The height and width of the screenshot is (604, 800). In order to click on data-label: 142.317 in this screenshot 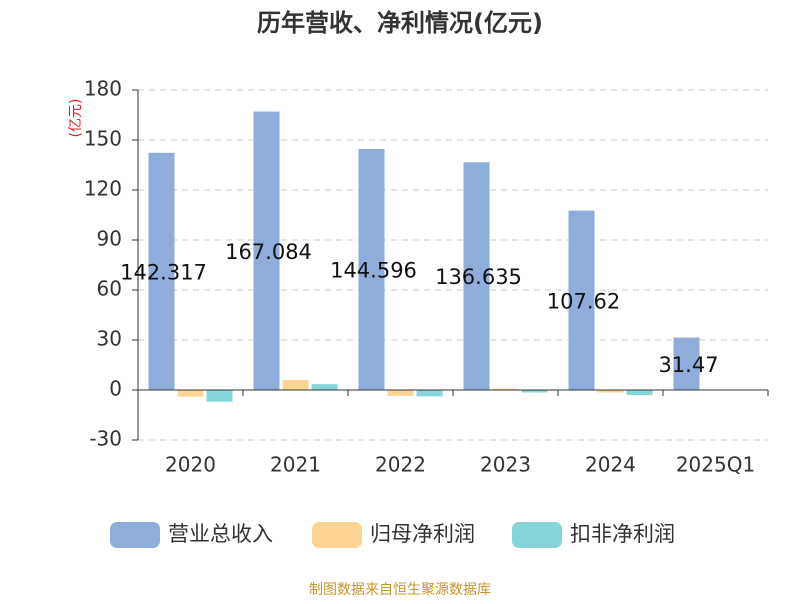, I will do `click(163, 272)`.